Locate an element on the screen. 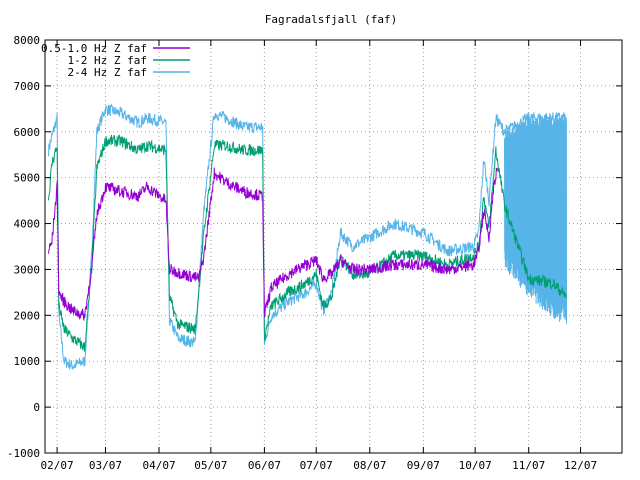 The width and height of the screenshot is (640, 480). x-tick-label: 10/07 is located at coordinates (475, 465).